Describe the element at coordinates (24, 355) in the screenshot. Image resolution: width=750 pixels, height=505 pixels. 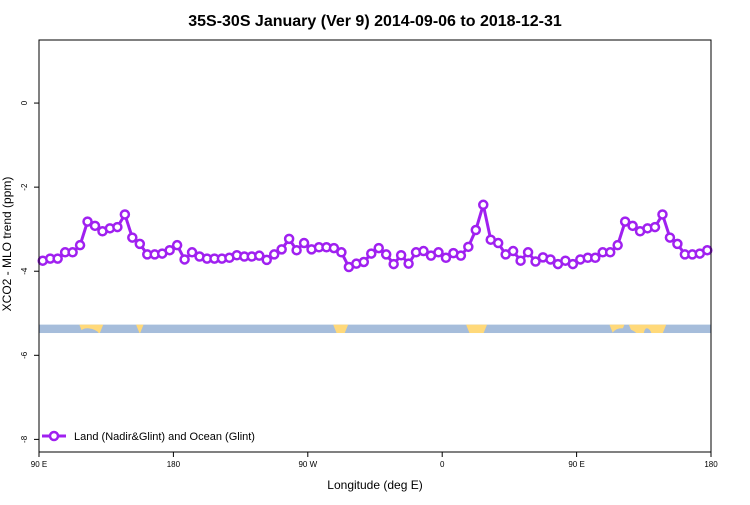
I see `y-tick-label-3: -6` at that location.